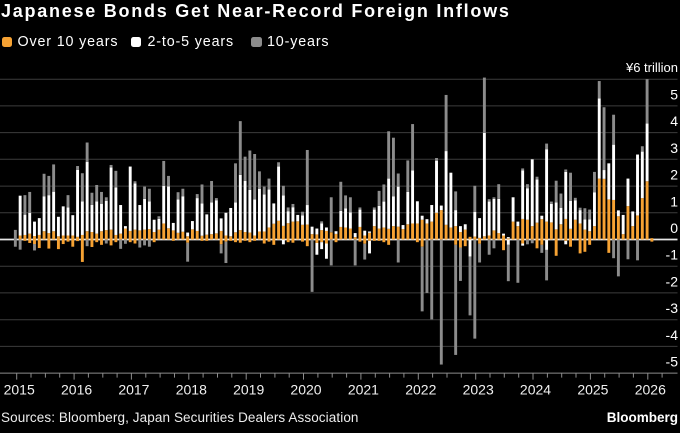 The image size is (680, 433). I want to click on svg-text: 2021, so click(363, 390).